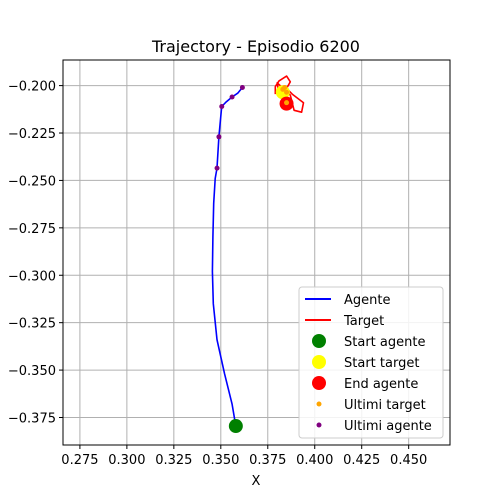 The width and height of the screenshot is (500, 500). Describe the element at coordinates (32, 181) in the screenshot. I see `y-tick-label: −0.250` at that location.